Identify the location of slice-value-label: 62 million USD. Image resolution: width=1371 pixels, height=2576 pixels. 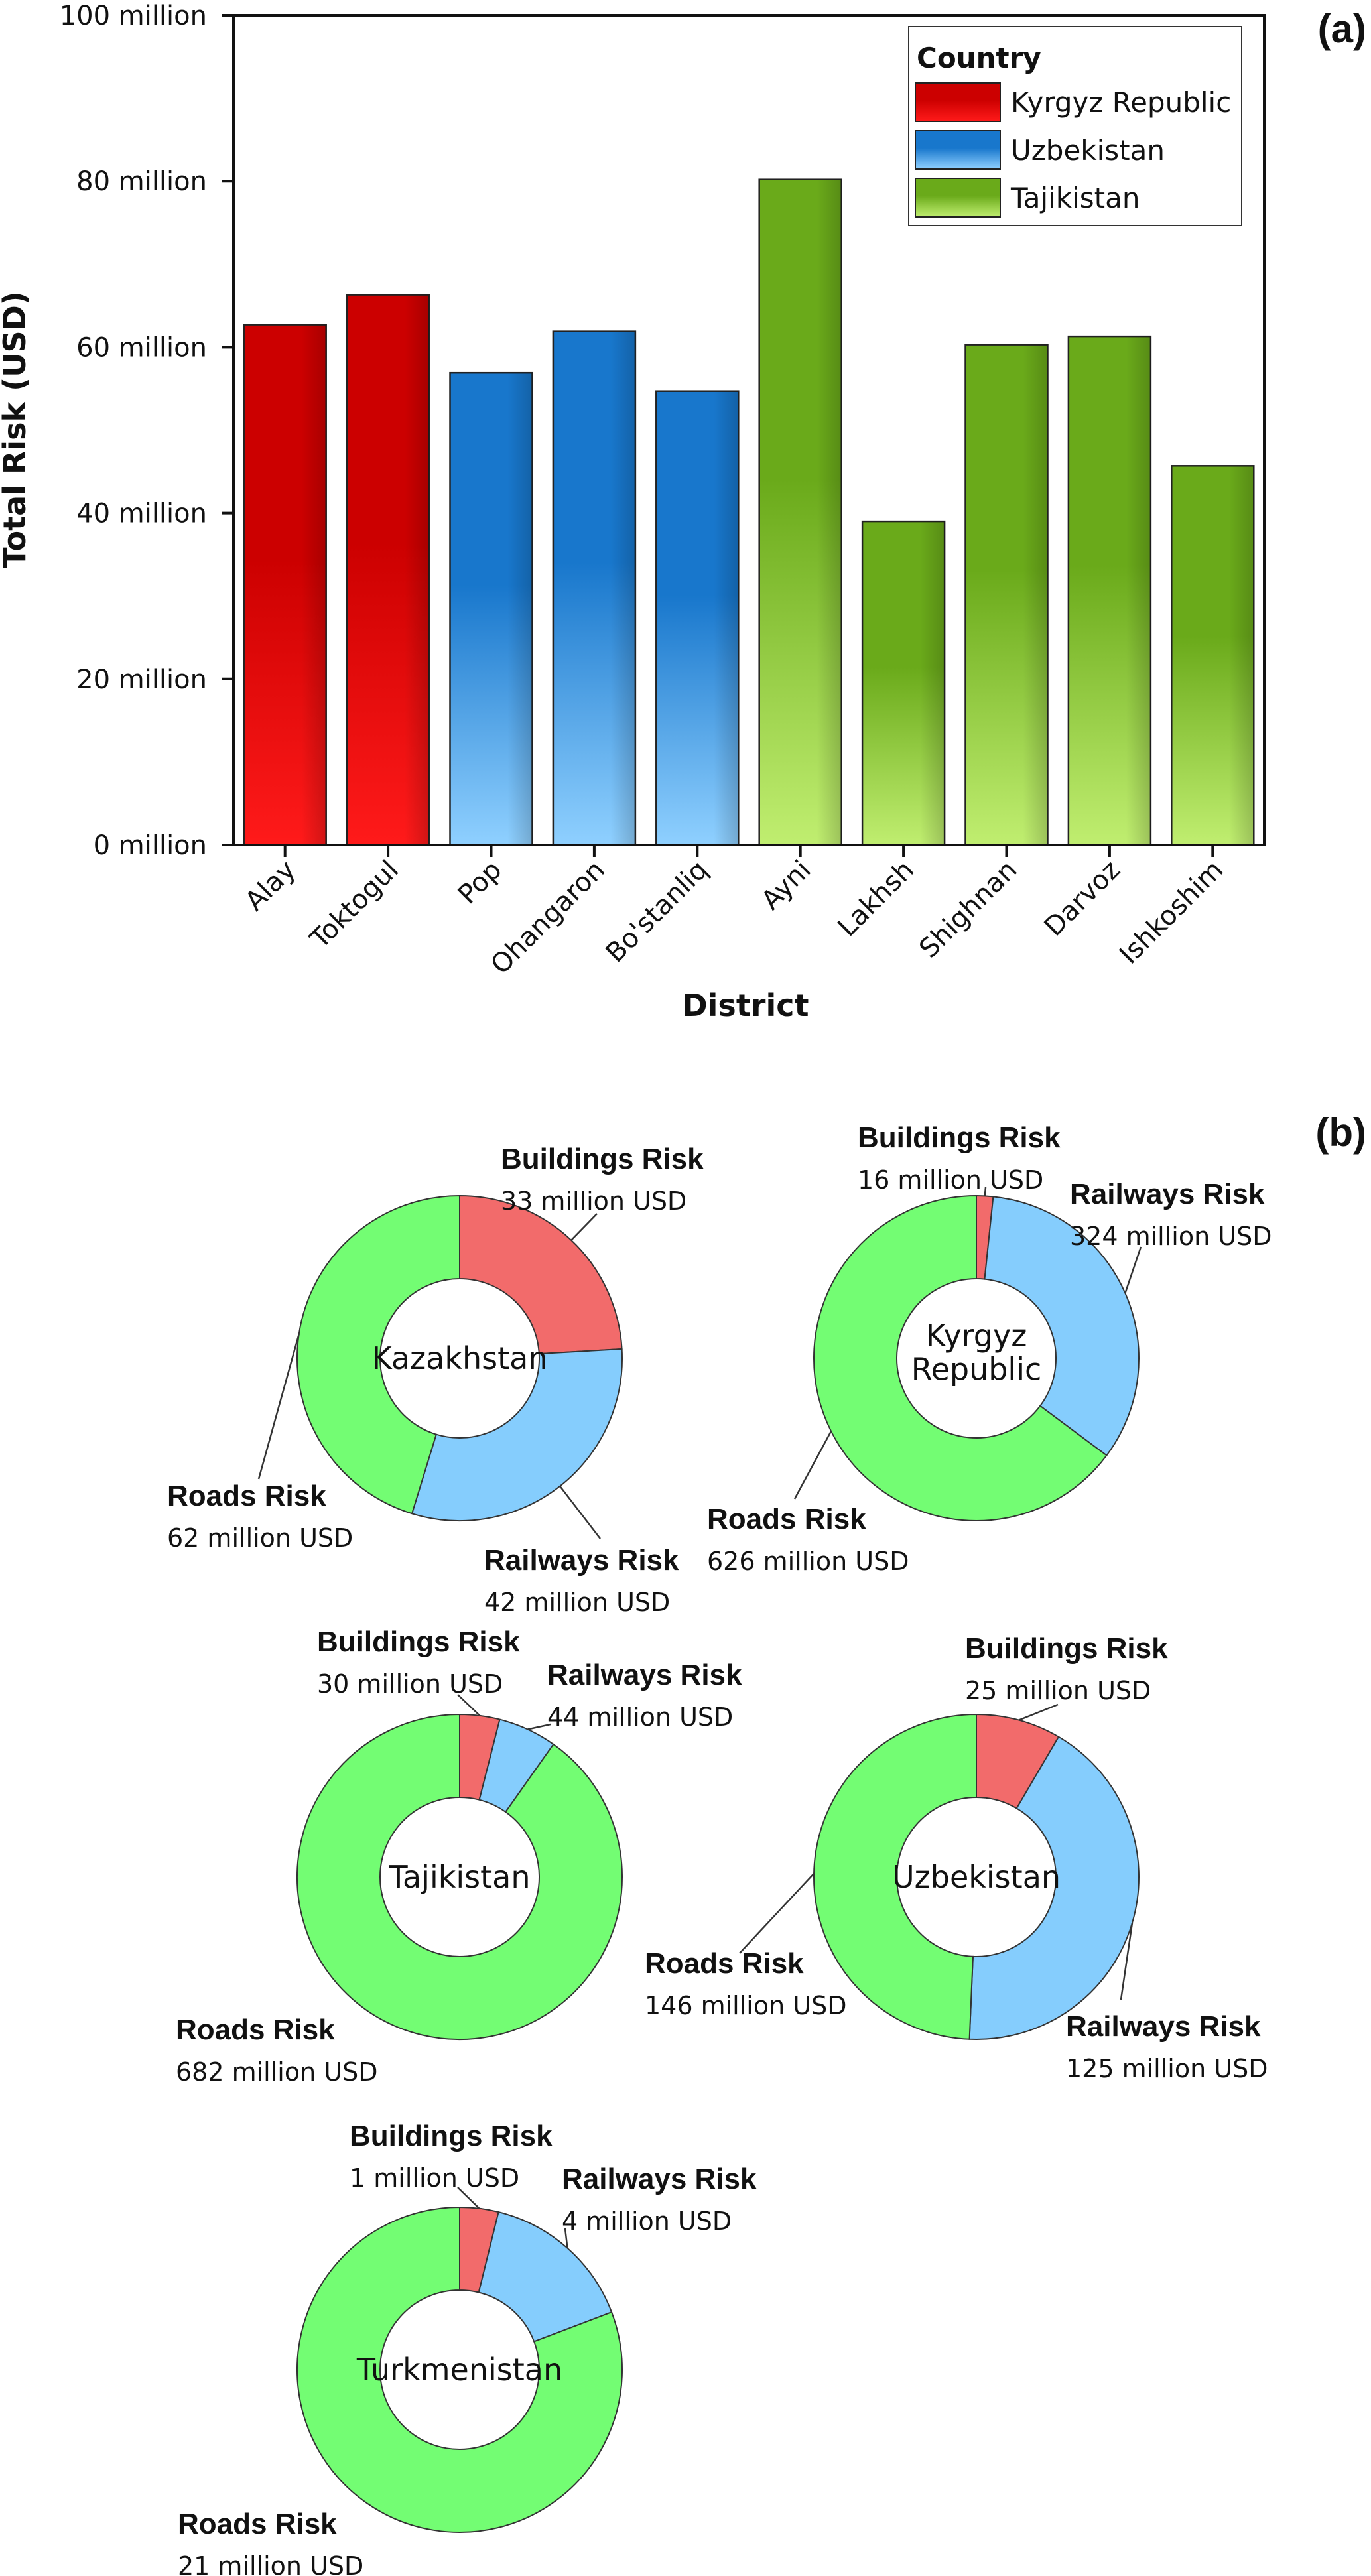
(260, 1538).